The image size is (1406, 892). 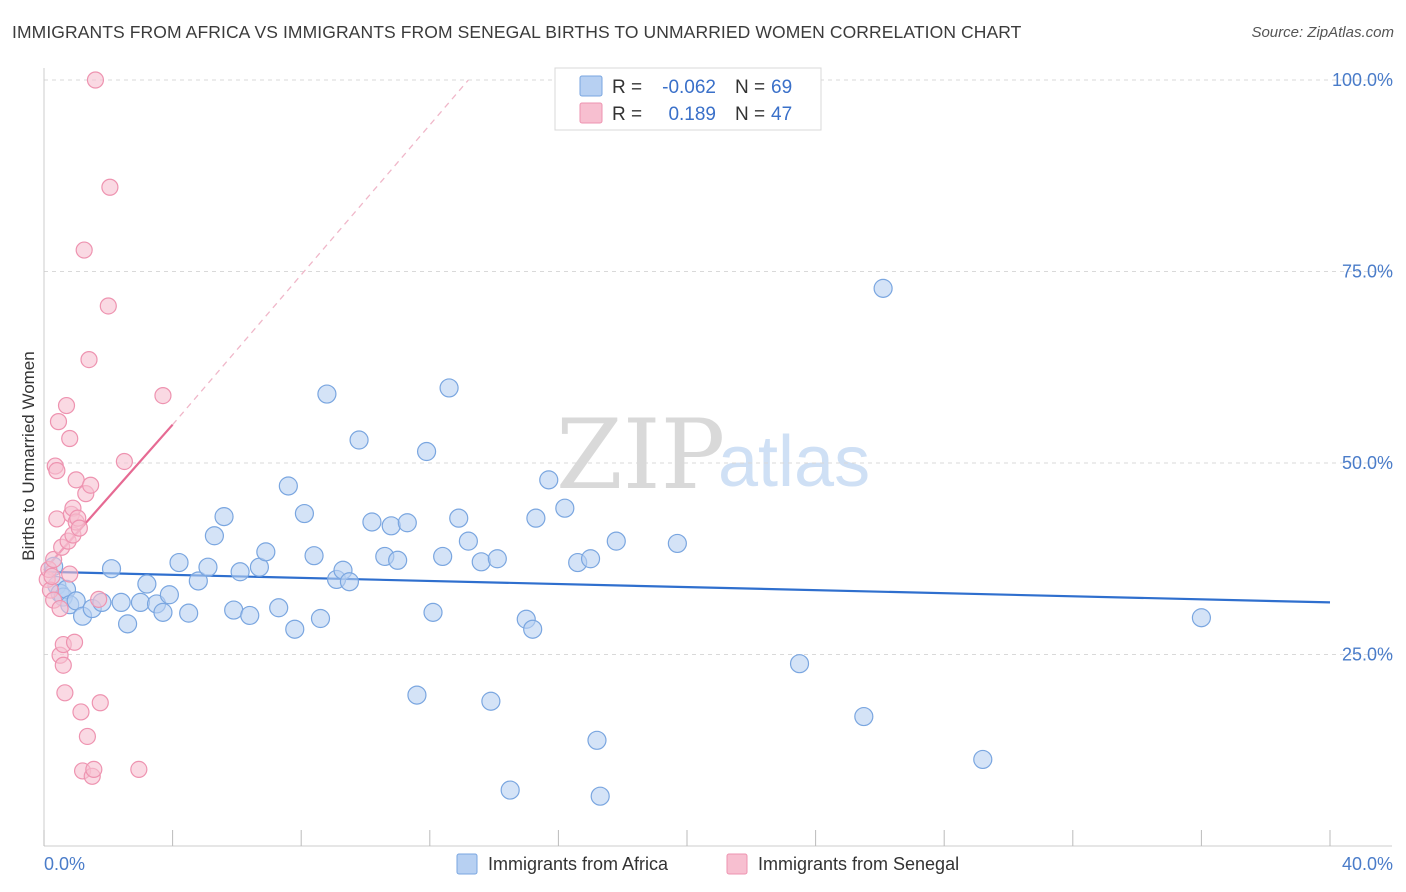 I want to click on y-tick-label: 25.0%, so click(x=1367, y=655).